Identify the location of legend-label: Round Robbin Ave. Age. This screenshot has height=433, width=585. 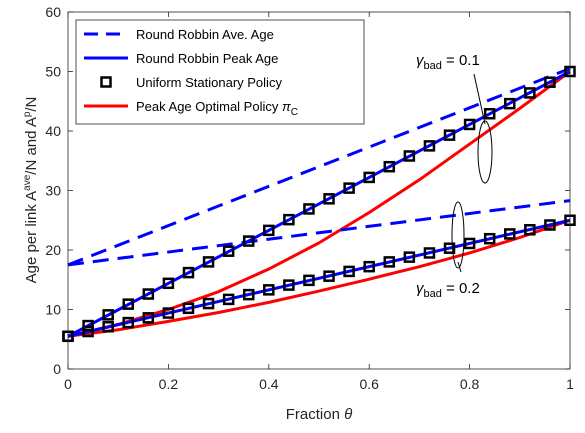
(205, 34).